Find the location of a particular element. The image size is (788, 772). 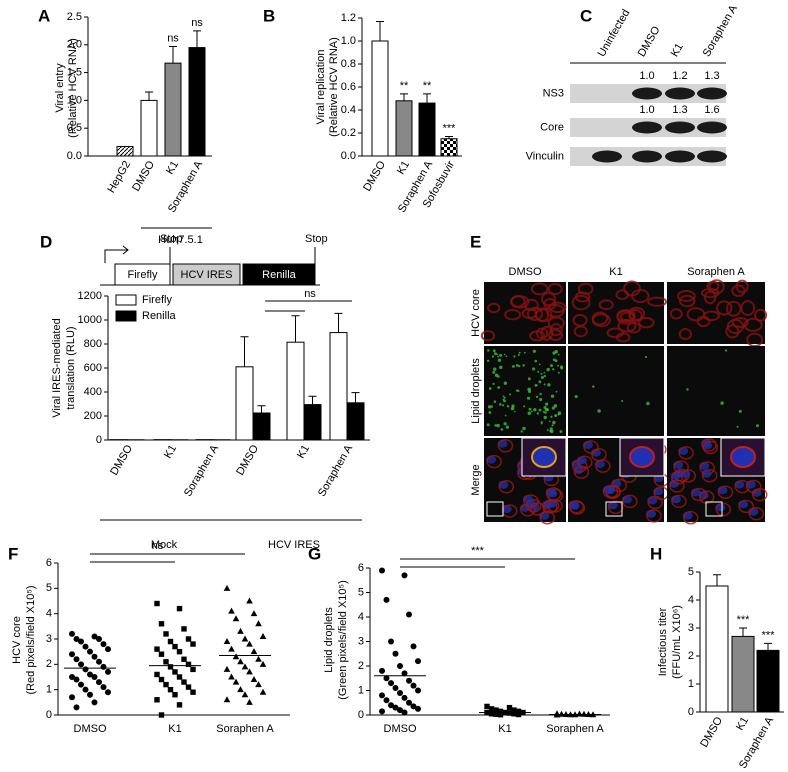

y-axis-label: (Relative HCV RNA) is located at coordinates (73, 88).